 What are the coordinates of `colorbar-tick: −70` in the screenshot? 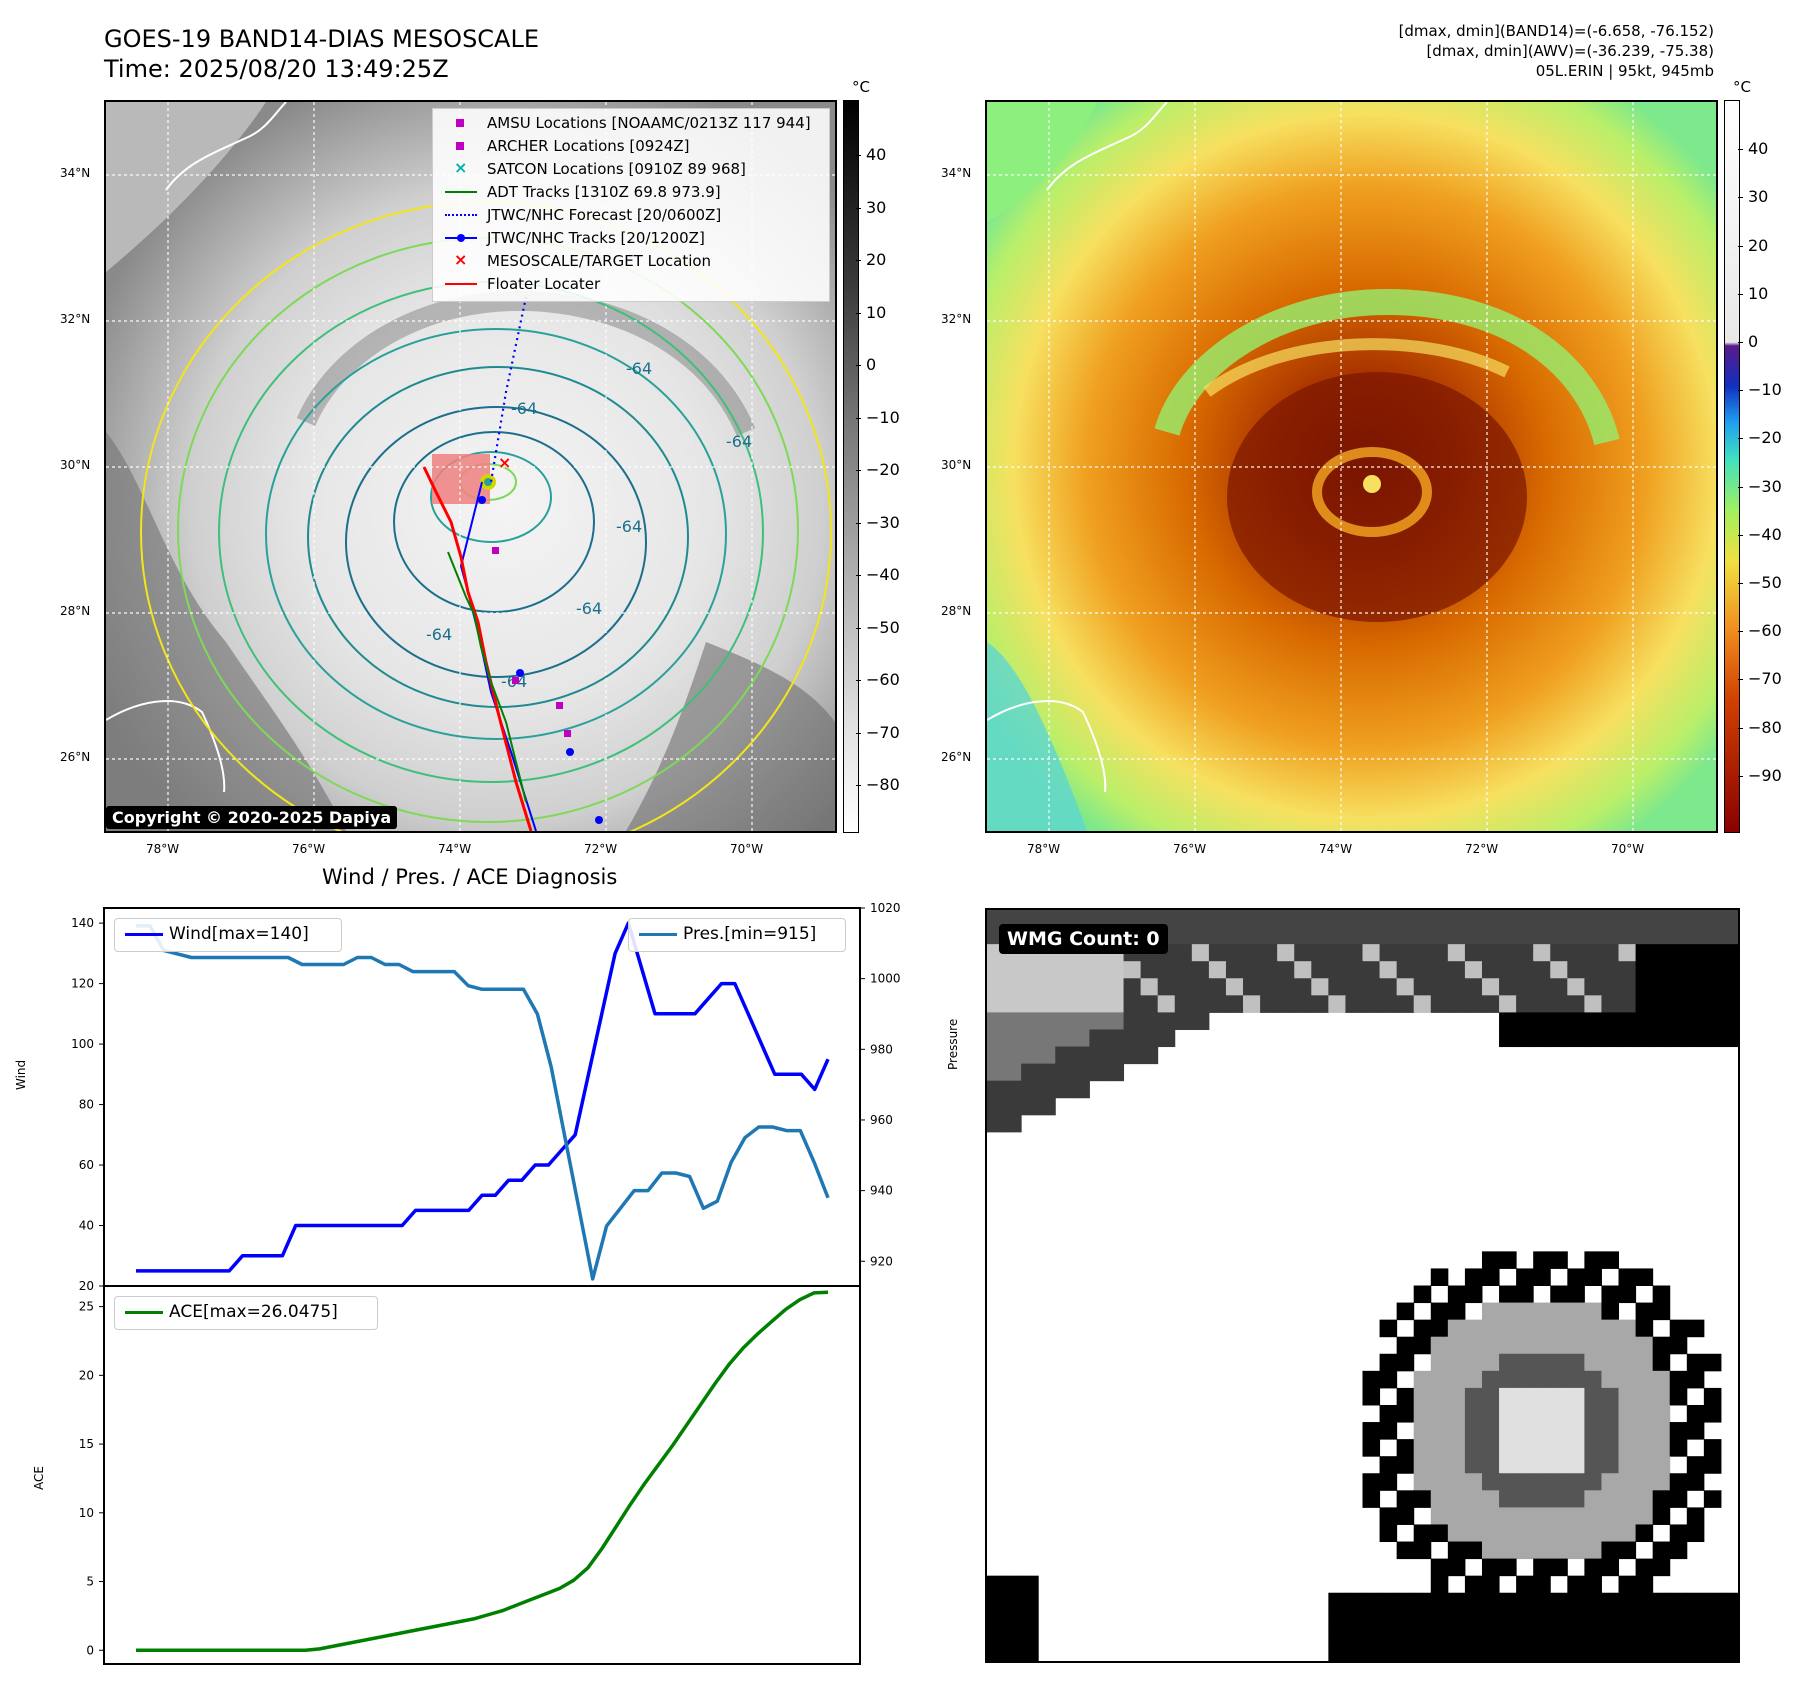 It's located at (1765, 679).